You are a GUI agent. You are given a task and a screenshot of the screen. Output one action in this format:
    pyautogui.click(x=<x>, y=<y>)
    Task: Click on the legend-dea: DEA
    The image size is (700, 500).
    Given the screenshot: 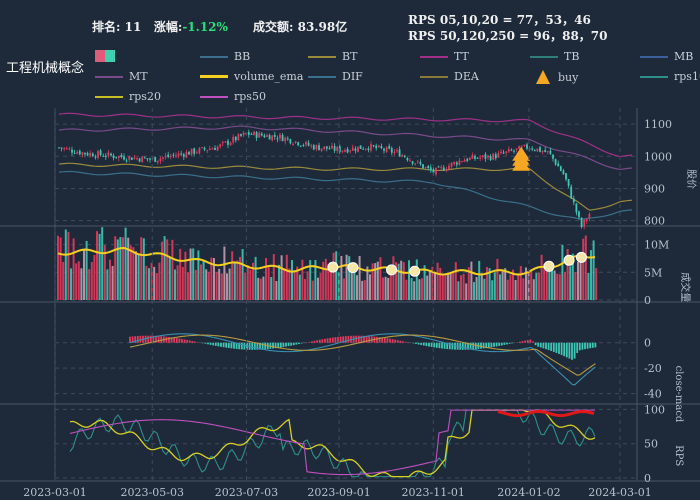 What is the action you would take?
    pyautogui.click(x=449, y=76)
    